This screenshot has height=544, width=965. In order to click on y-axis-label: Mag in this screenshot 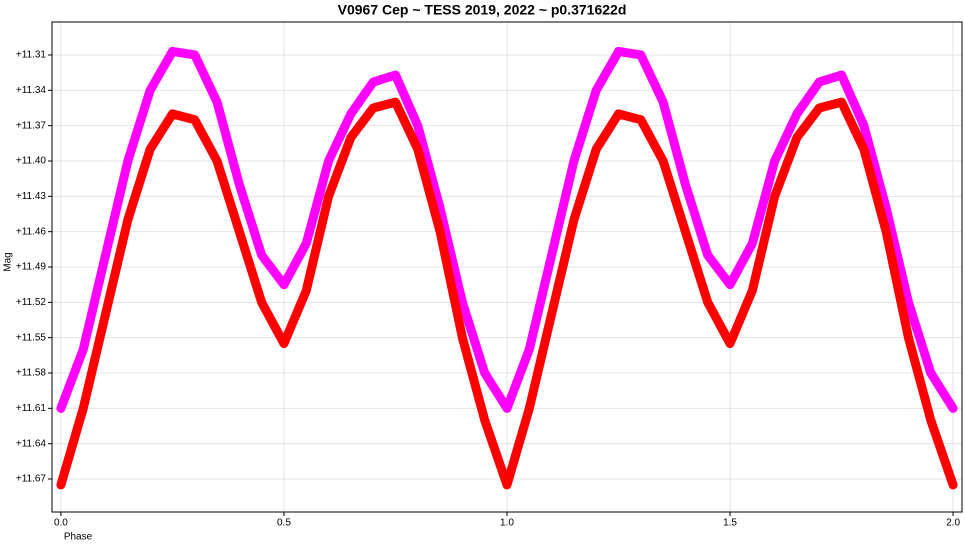, I will do `click(8, 261)`.